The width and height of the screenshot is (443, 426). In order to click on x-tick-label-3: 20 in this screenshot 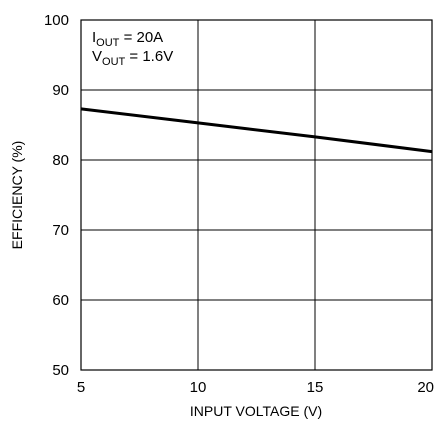, I will do `click(425, 387)`.